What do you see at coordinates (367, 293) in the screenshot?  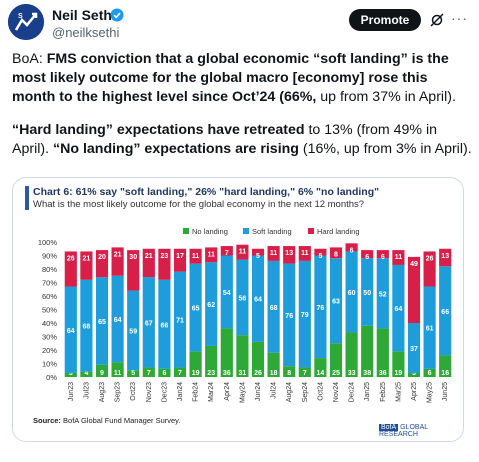 I see `data-label: 50` at bounding box center [367, 293].